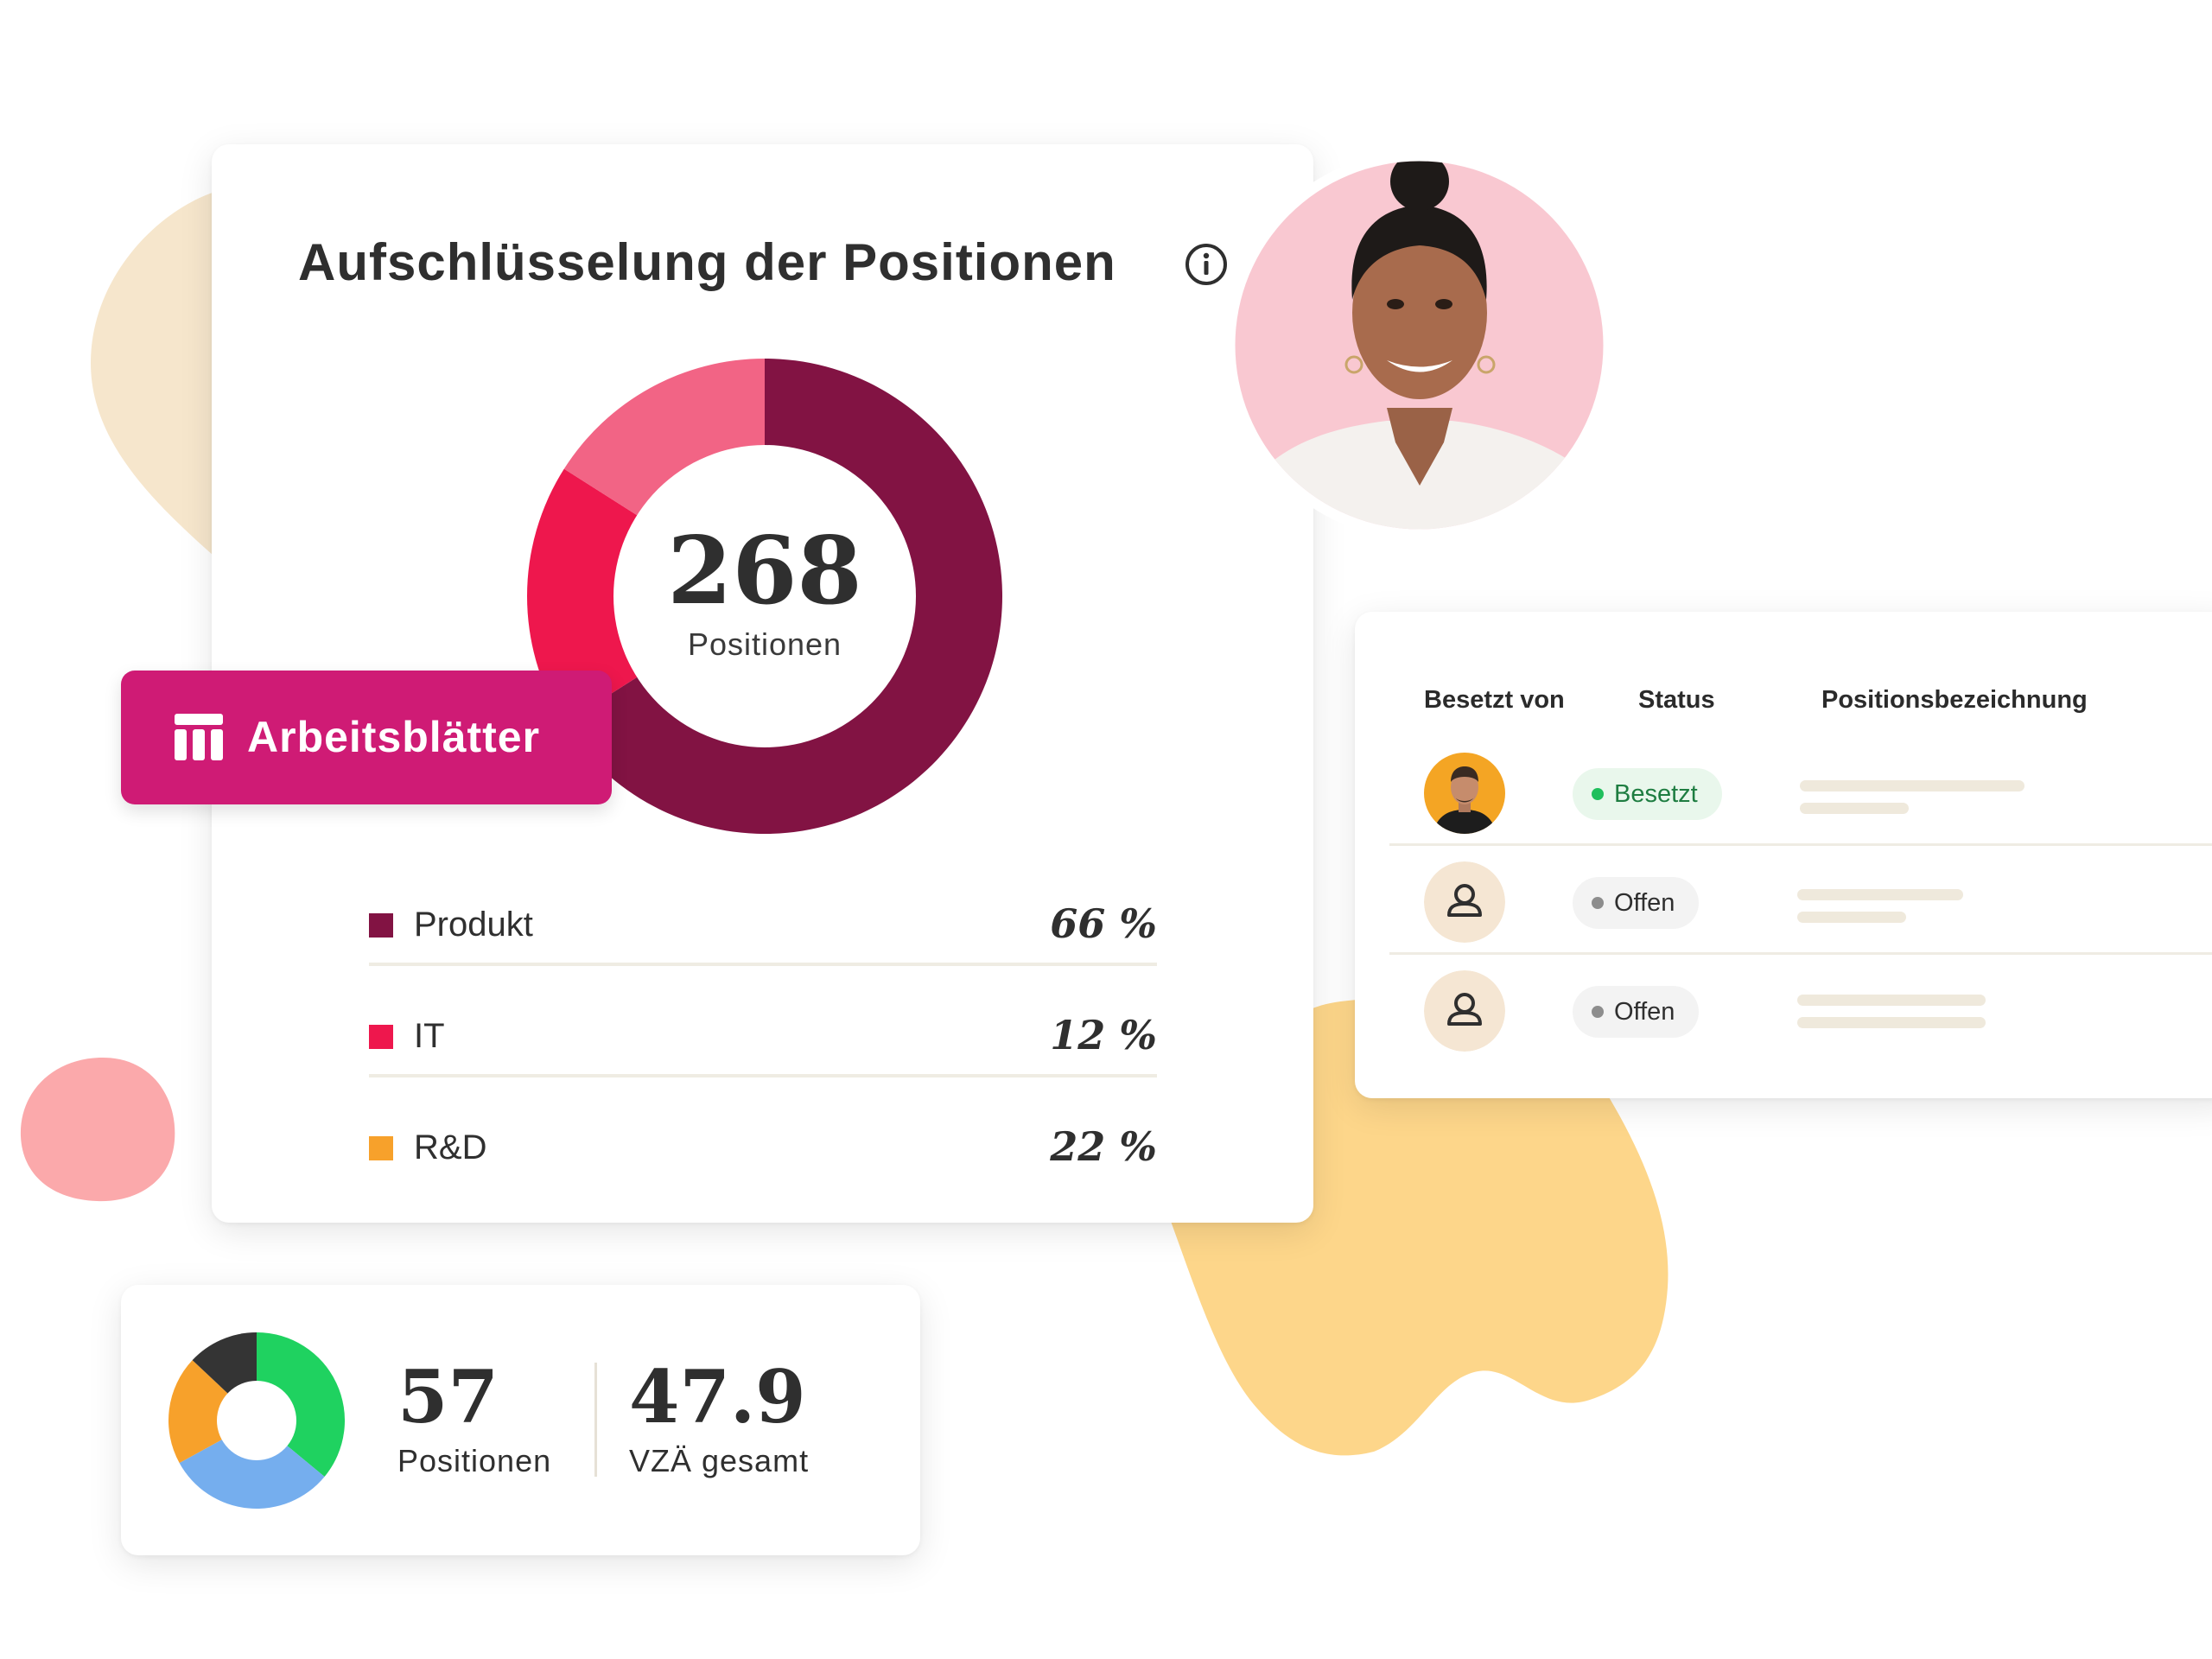 The width and height of the screenshot is (2212, 1659). I want to click on status-badge: Besetzt, so click(1647, 794).